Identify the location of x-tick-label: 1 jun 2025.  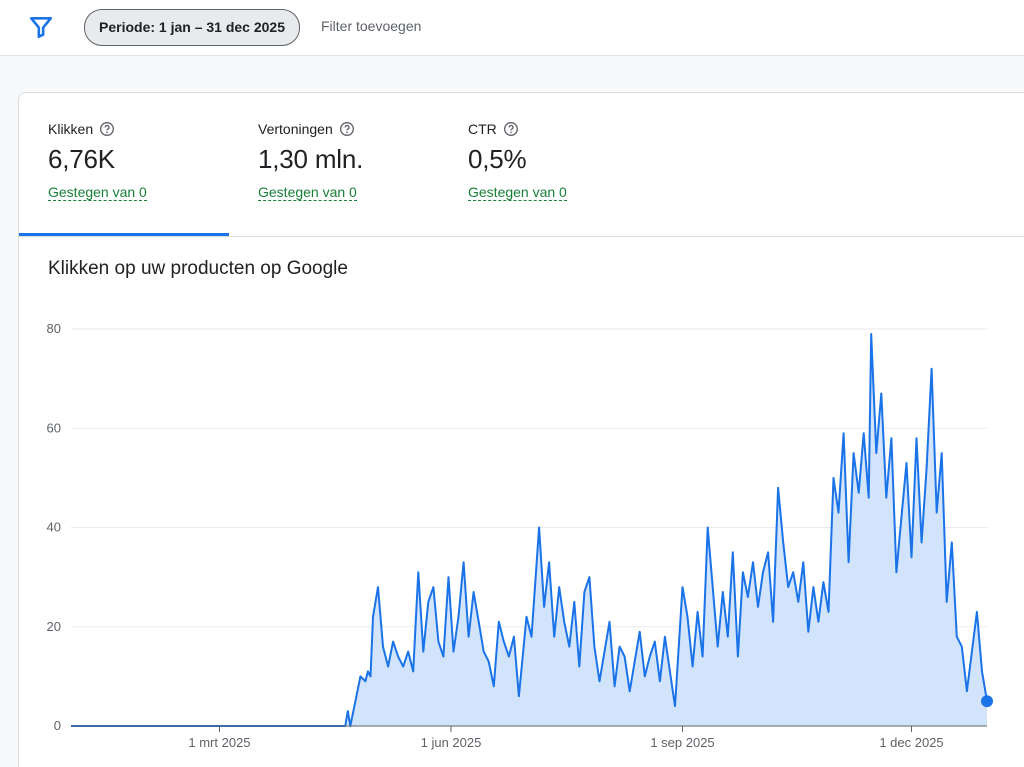
(451, 742).